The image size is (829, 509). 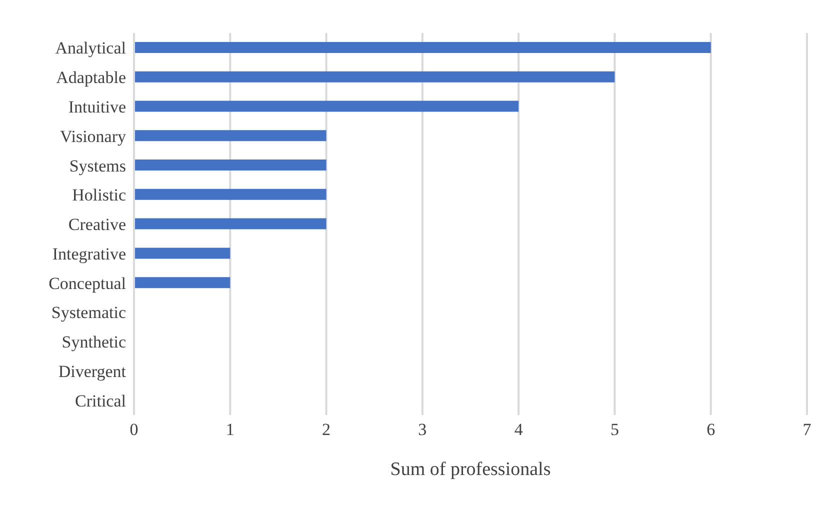 I want to click on y-tick-label: Divergent, so click(x=92, y=371).